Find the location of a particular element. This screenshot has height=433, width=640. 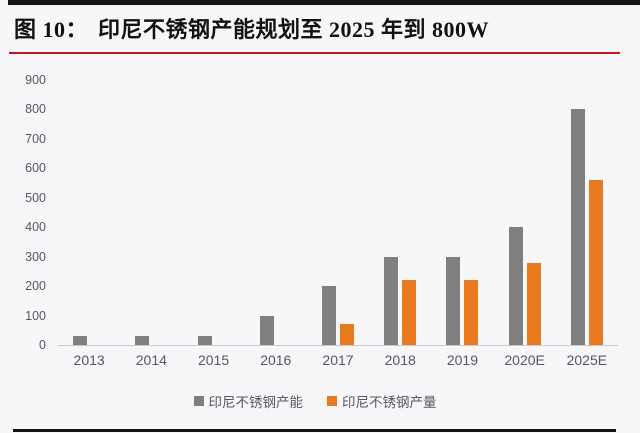

bar-group-2018 is located at coordinates (400, 212).